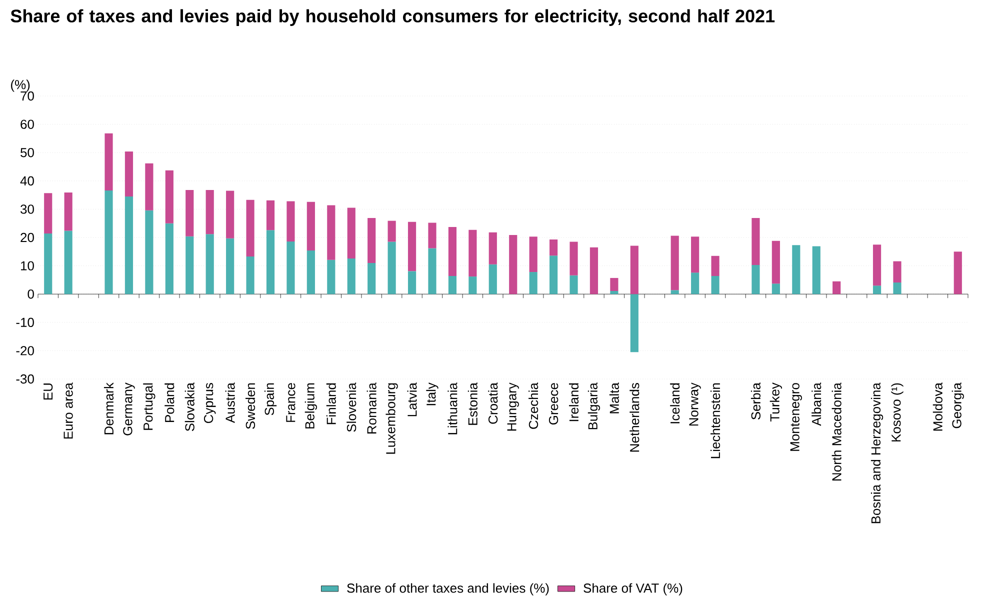  I want to click on x-tick-label: Sweden, so click(251, 406).